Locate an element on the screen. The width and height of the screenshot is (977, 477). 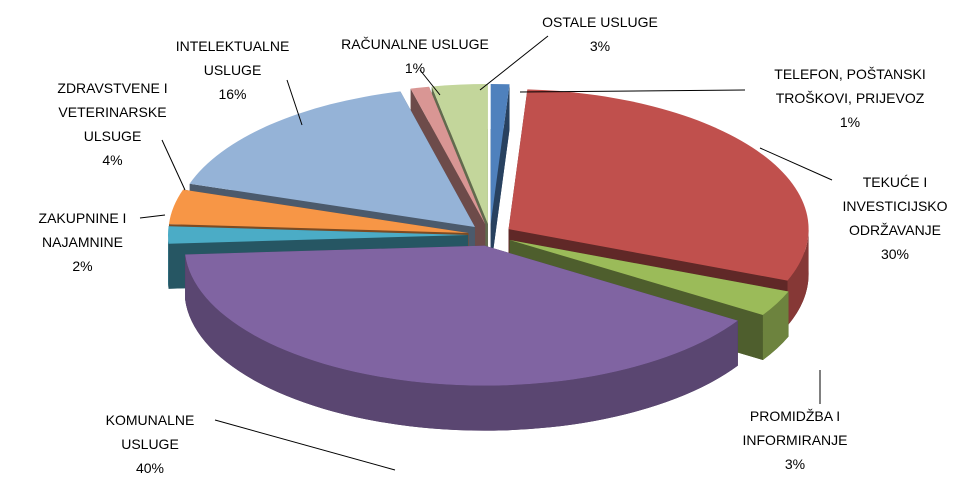
slice-label: OSTALE USLUGE 3% is located at coordinates (600, 34).